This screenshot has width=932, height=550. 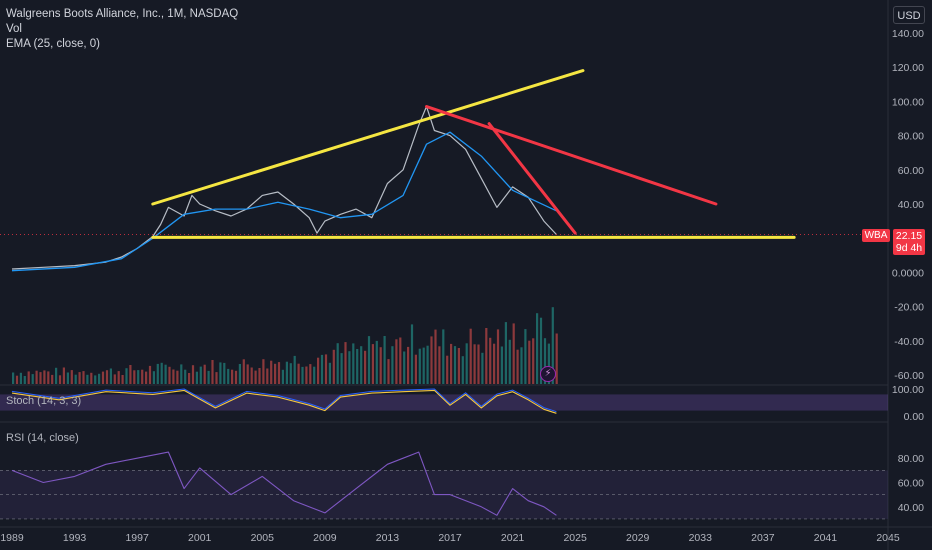 I want to click on stoch-axis-label: 0.00, so click(x=914, y=417).